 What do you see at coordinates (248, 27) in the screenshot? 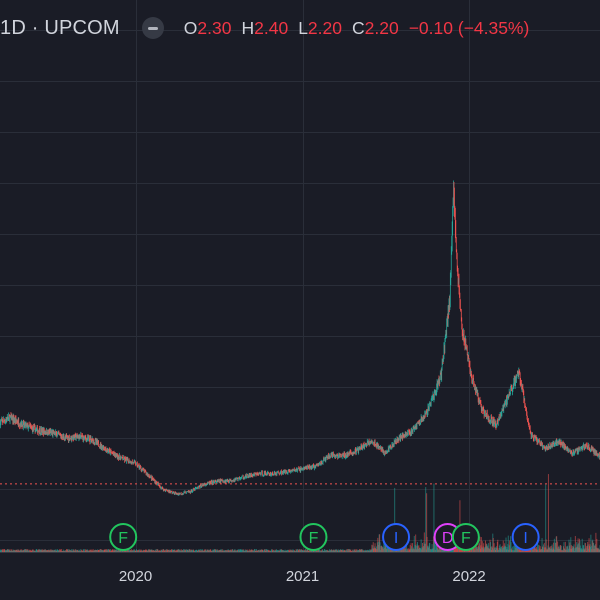
I see `high-label: H` at bounding box center [248, 27].